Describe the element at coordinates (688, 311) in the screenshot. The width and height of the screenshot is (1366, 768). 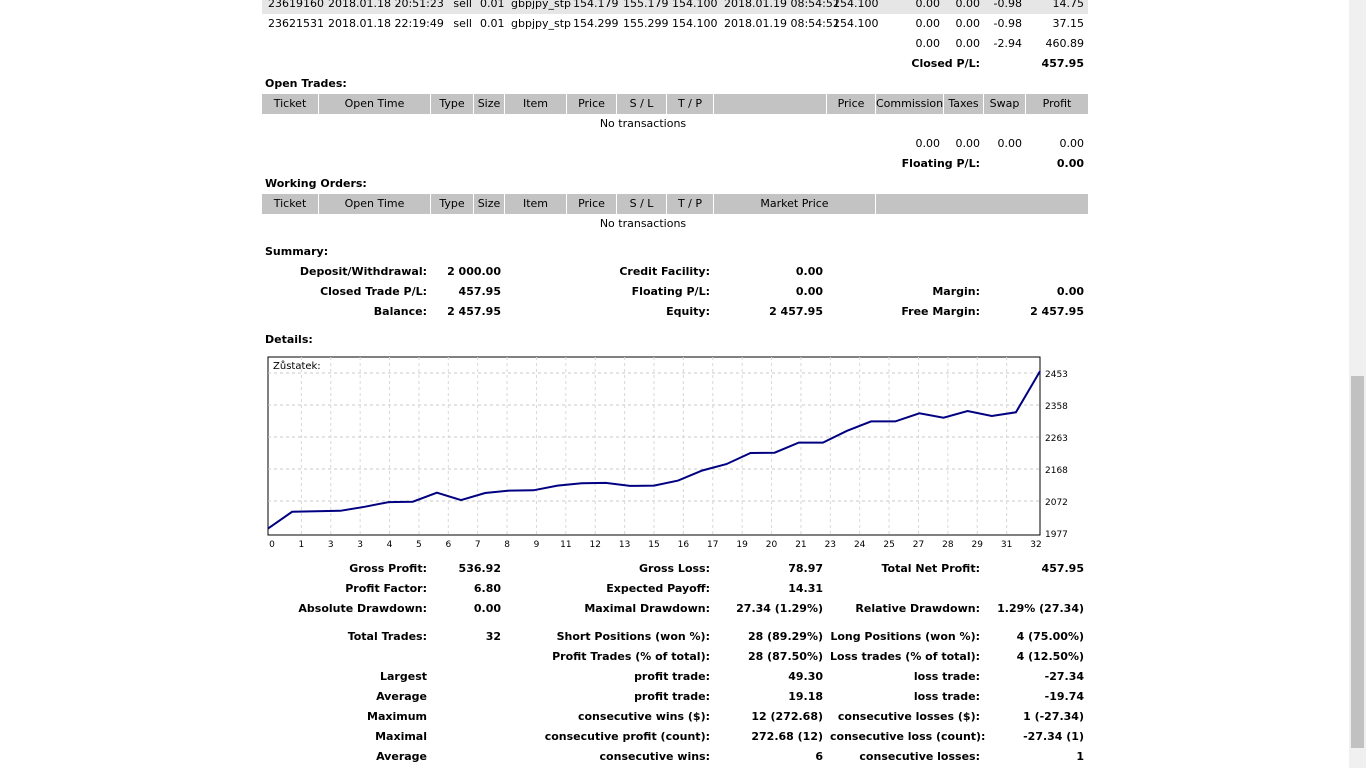
I see `equity-label: Equity:` at that location.